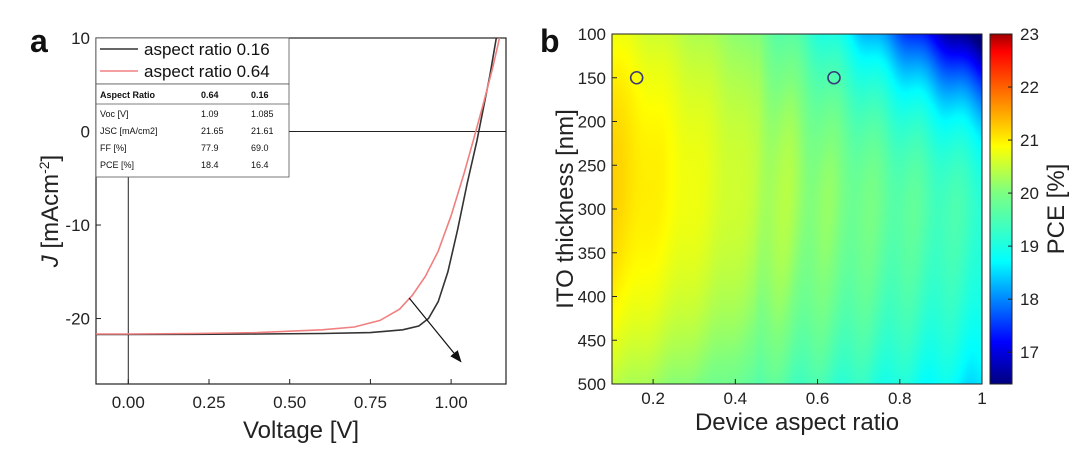  I want to click on x-tick-label: 0.25, so click(208, 402).